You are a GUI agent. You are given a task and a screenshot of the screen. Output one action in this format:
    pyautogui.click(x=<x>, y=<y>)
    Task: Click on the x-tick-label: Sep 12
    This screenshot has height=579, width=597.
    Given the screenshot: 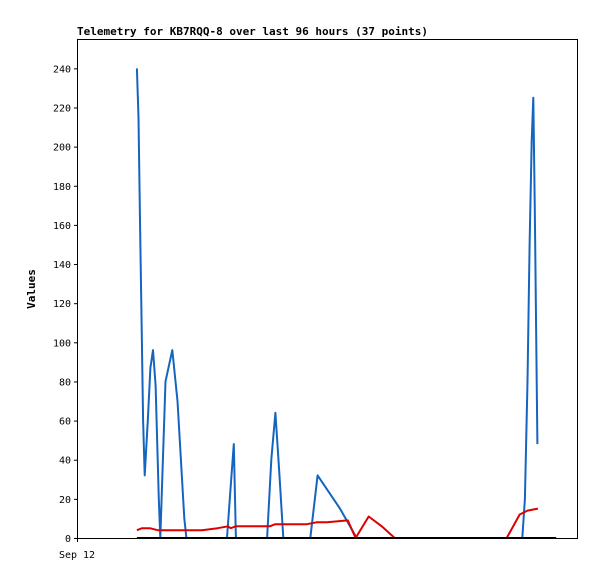 What is the action you would take?
    pyautogui.click(x=77, y=555)
    